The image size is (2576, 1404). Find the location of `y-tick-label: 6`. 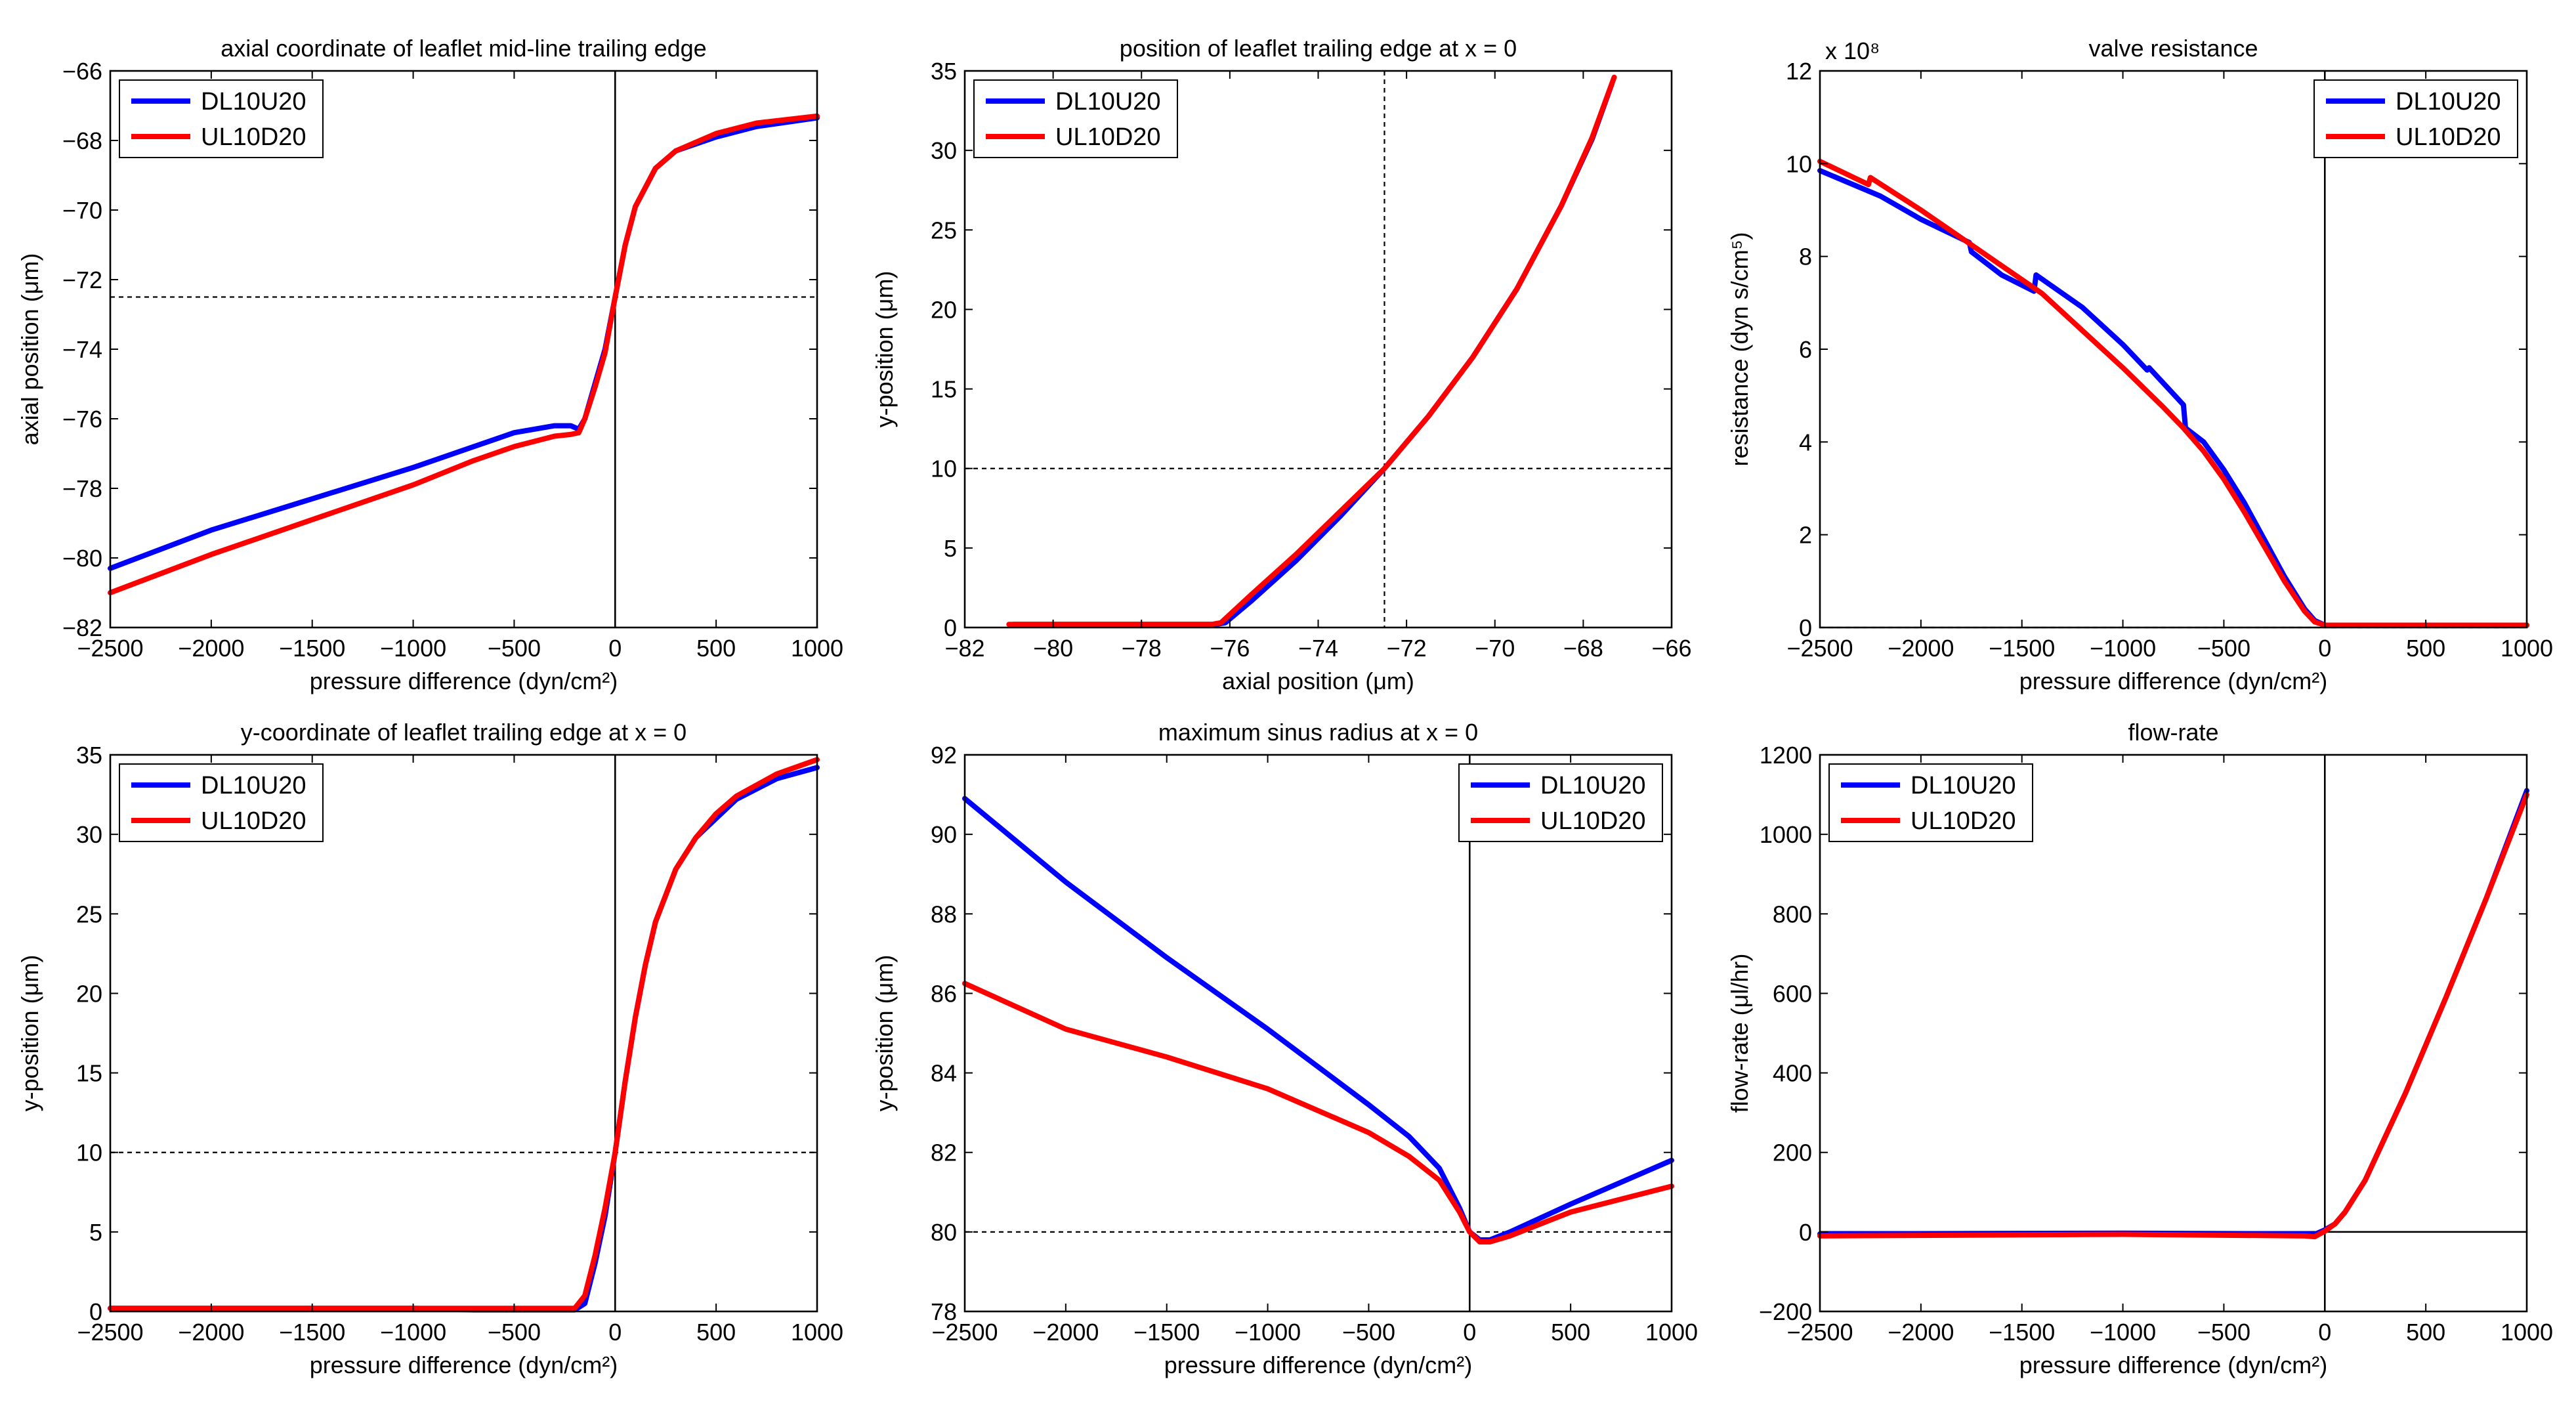

y-tick-label: 6 is located at coordinates (1805, 349).